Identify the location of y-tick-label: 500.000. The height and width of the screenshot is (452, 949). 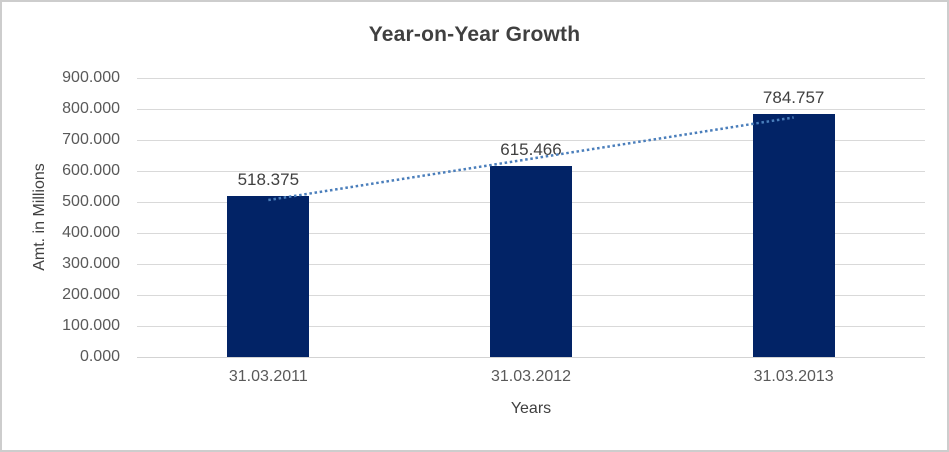
(91, 201).